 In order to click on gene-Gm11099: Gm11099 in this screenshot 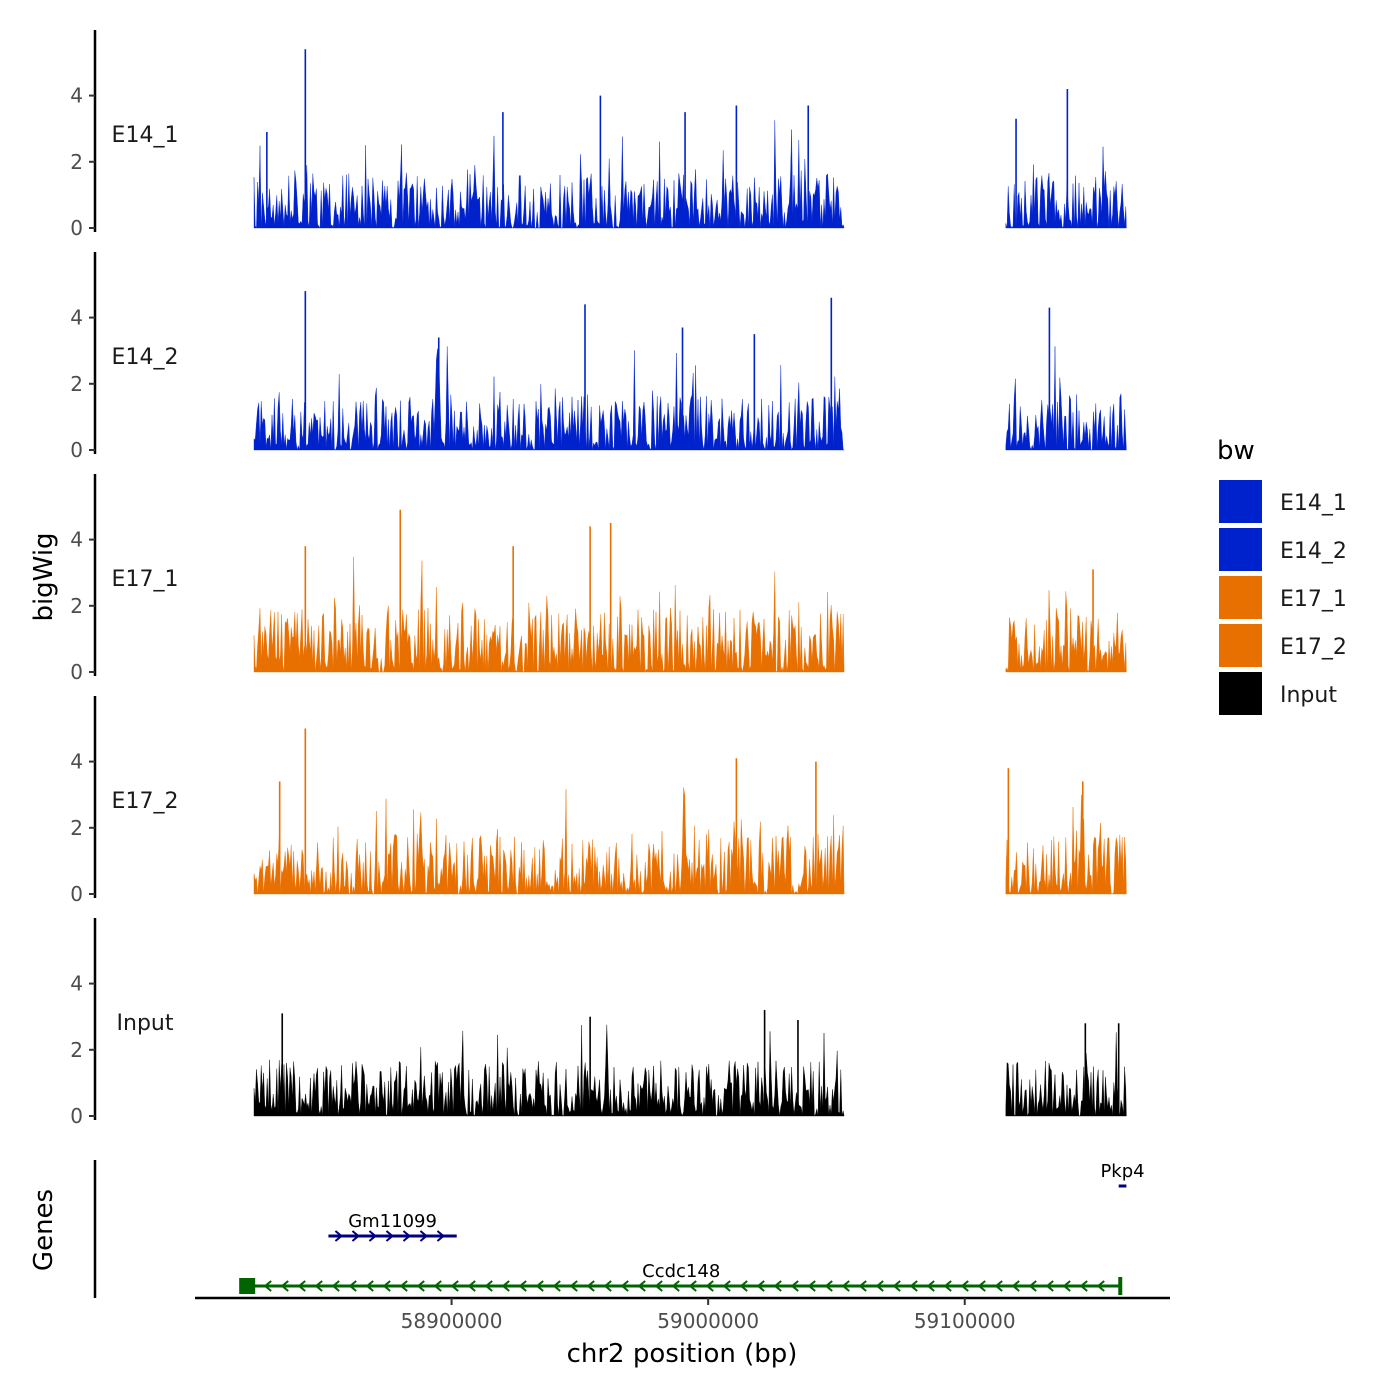, I will do `click(392, 1226)`.